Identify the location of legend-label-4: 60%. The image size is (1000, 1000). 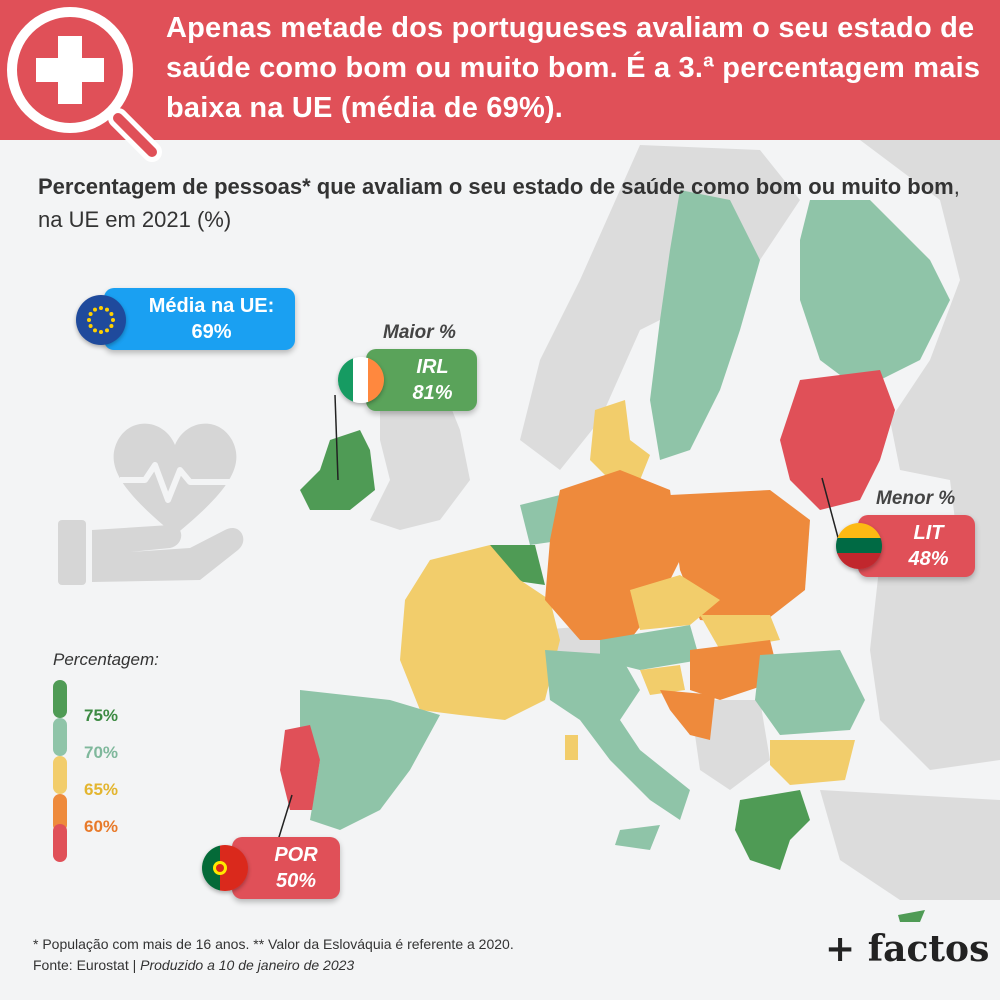
(101, 826).